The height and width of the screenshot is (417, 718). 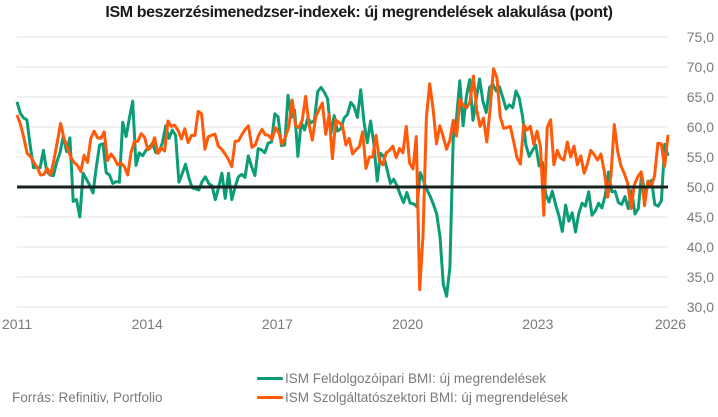 What do you see at coordinates (700, 277) in the screenshot?
I see `y-tick-label: 35,0` at bounding box center [700, 277].